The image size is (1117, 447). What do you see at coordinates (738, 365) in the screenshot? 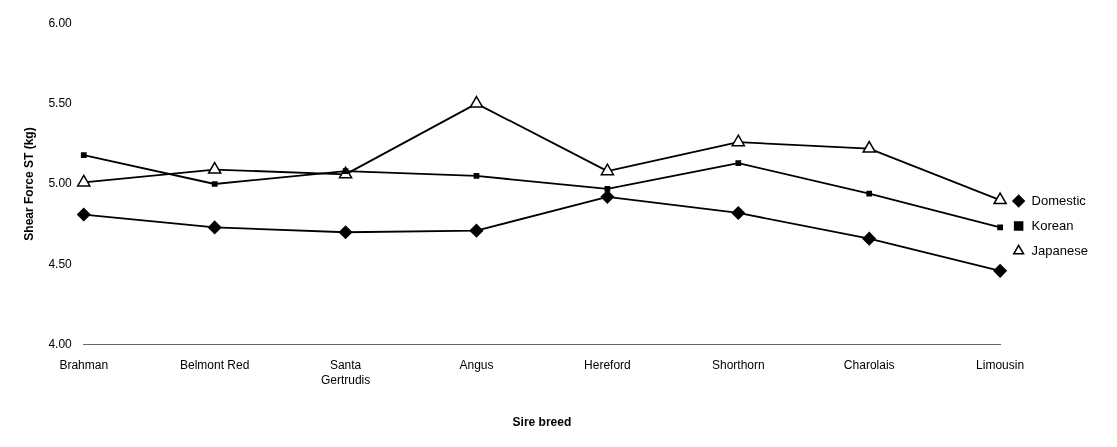
I see `x-tick-label: Shorthorn` at bounding box center [738, 365].